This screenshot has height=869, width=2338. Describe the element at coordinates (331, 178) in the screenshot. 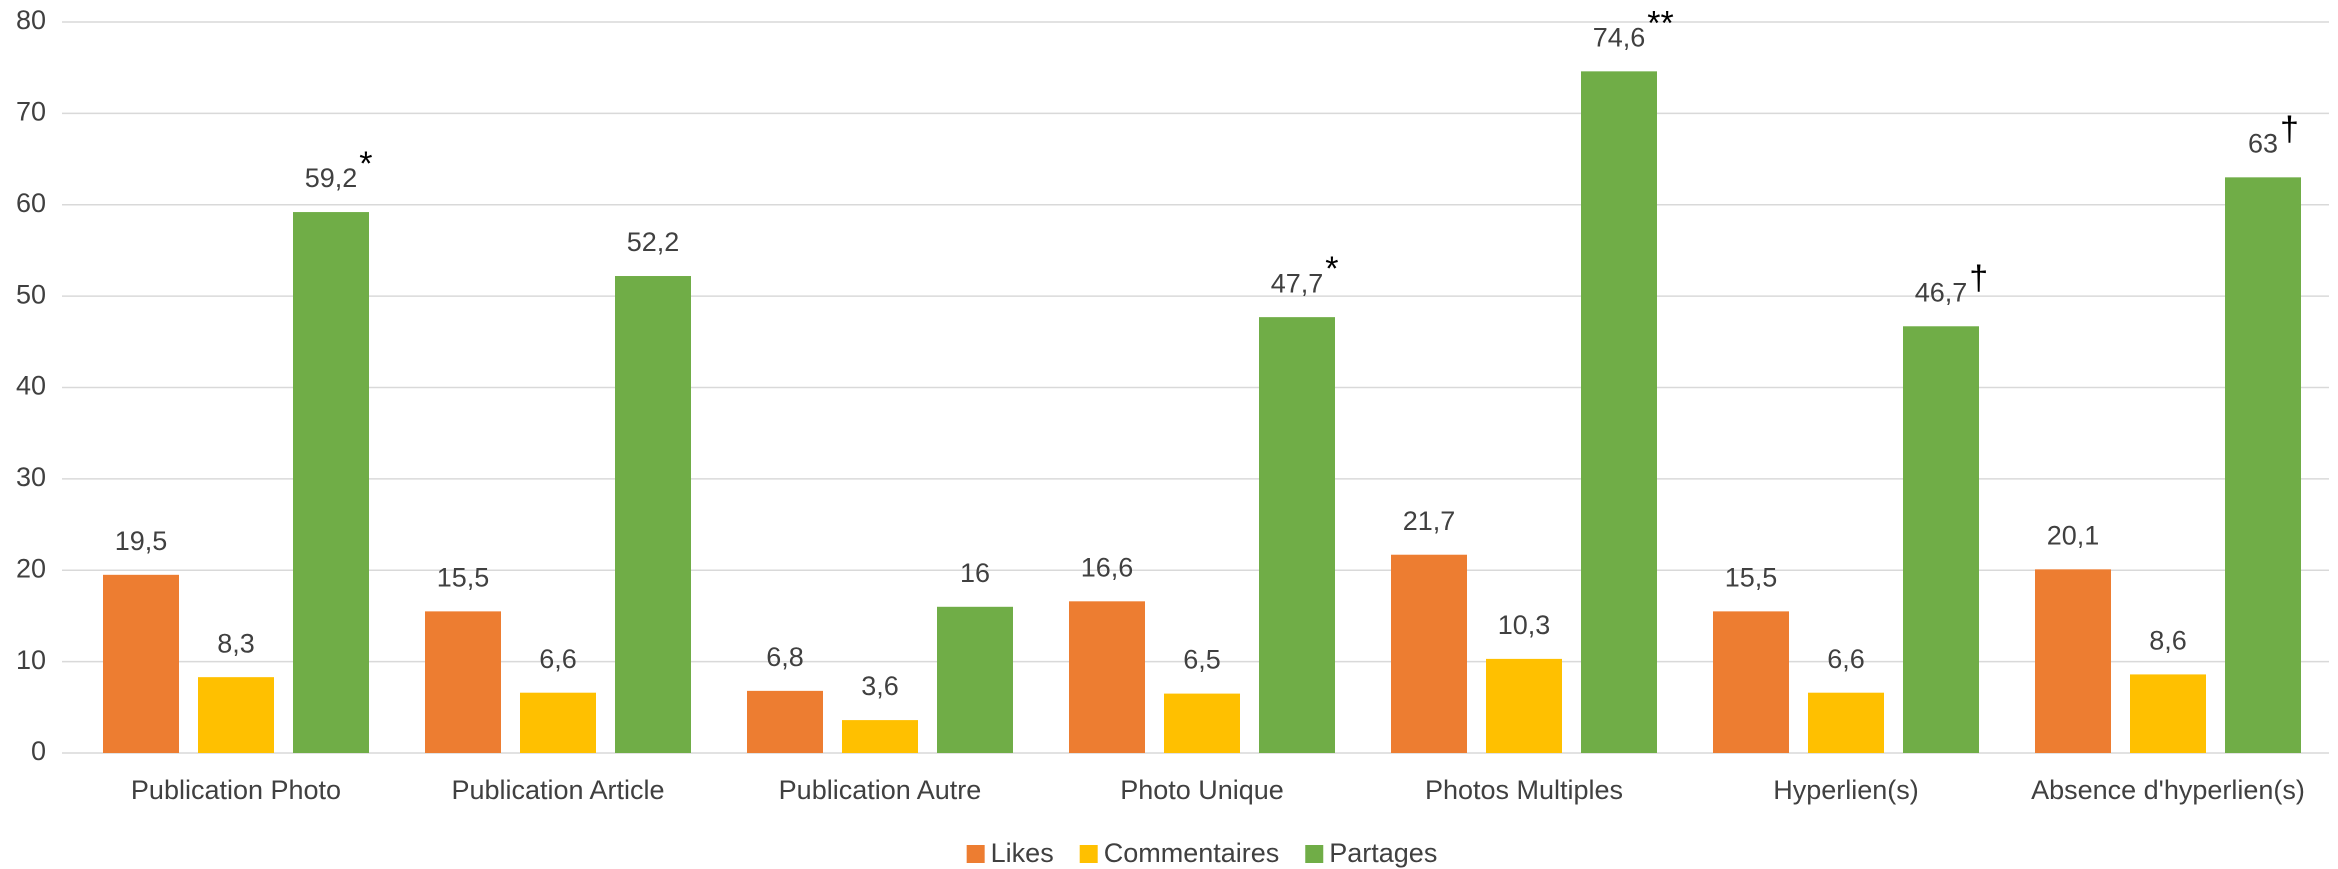

I see `value-label: 59,2` at that location.